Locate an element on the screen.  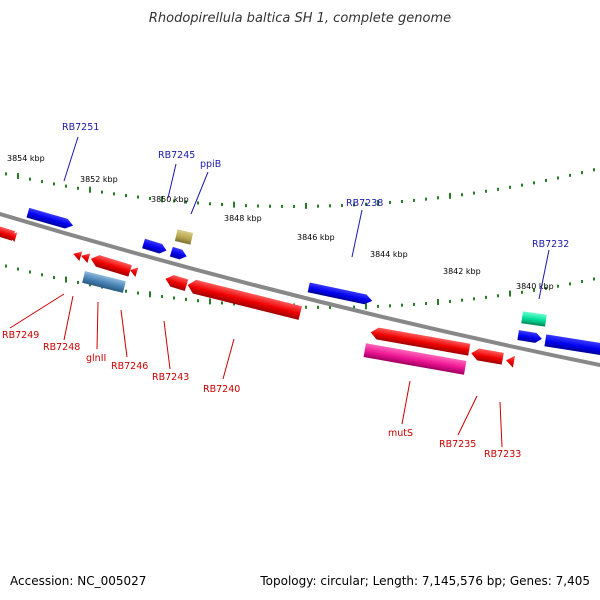
kbp-label: 3852 kbp is located at coordinates (99, 179).